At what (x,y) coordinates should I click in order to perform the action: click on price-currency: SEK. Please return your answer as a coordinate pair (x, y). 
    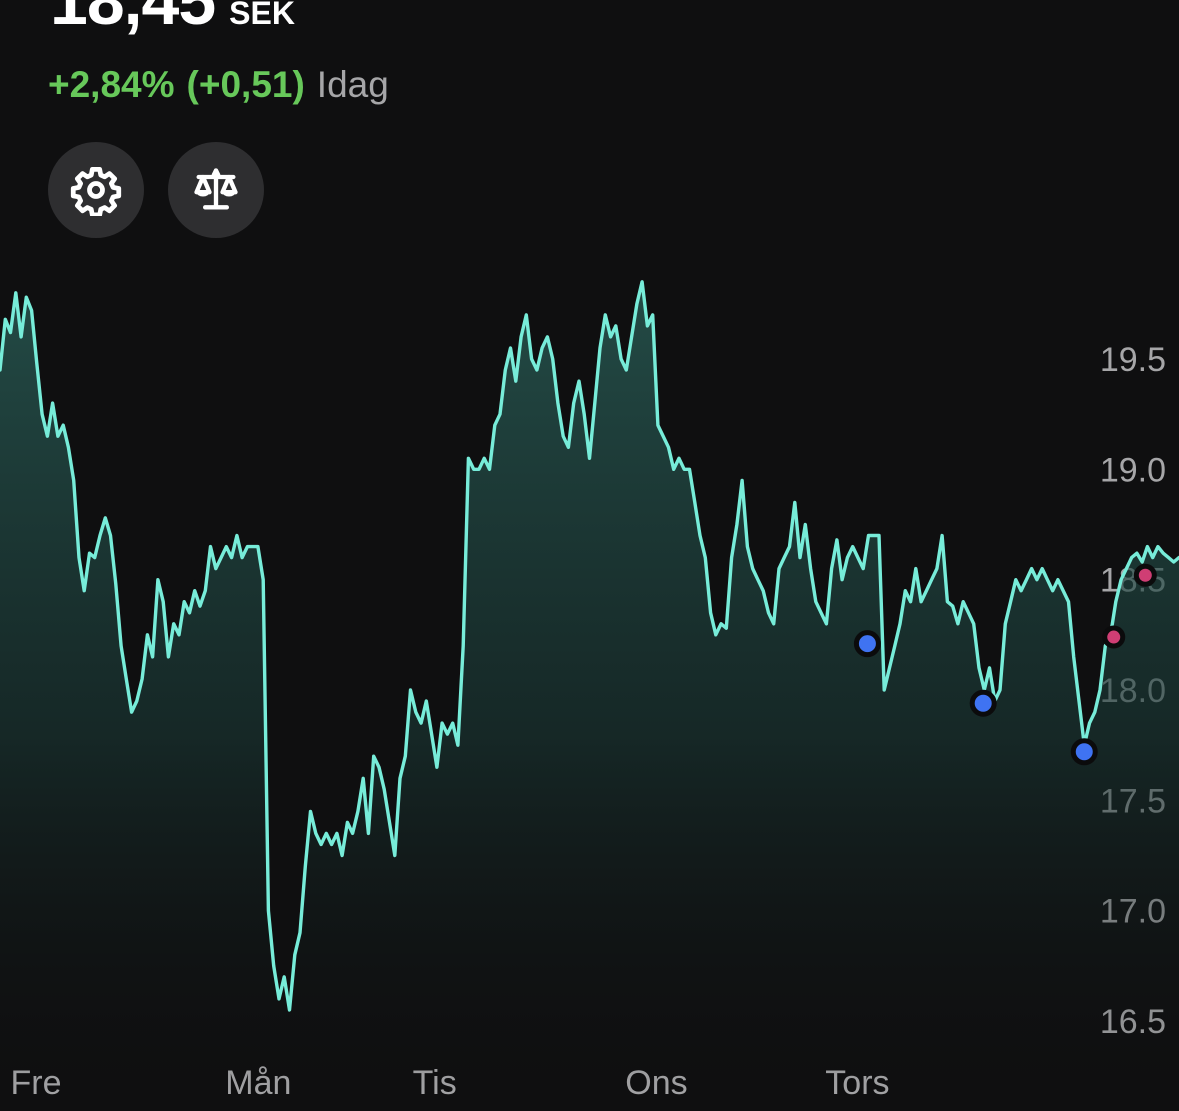
    Looking at the image, I should click on (262, 15).